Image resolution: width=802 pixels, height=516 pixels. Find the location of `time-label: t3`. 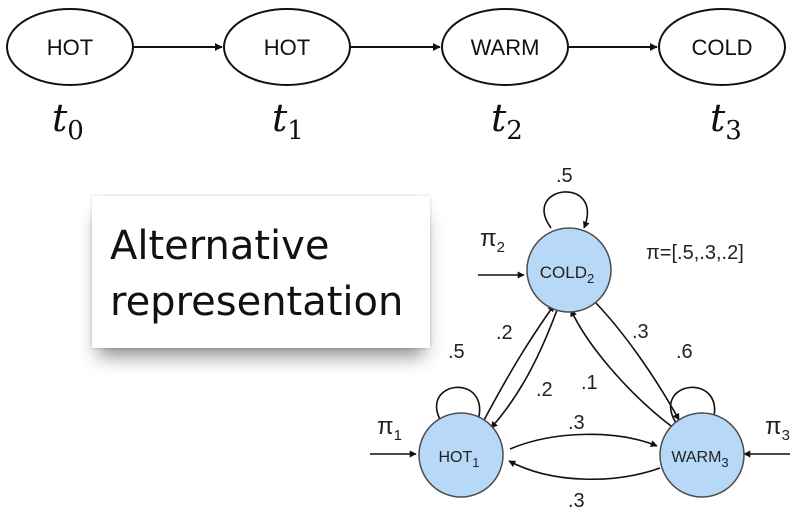

time-label: t3 is located at coordinates (726, 121).